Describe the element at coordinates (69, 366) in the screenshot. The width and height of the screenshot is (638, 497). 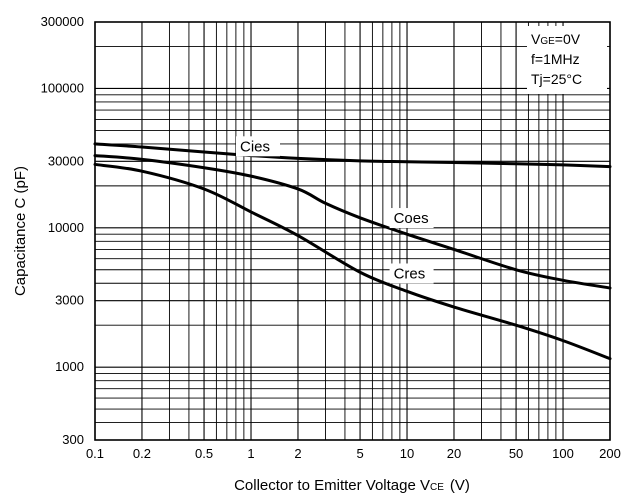
I see `y-tick-label: 1000` at that location.